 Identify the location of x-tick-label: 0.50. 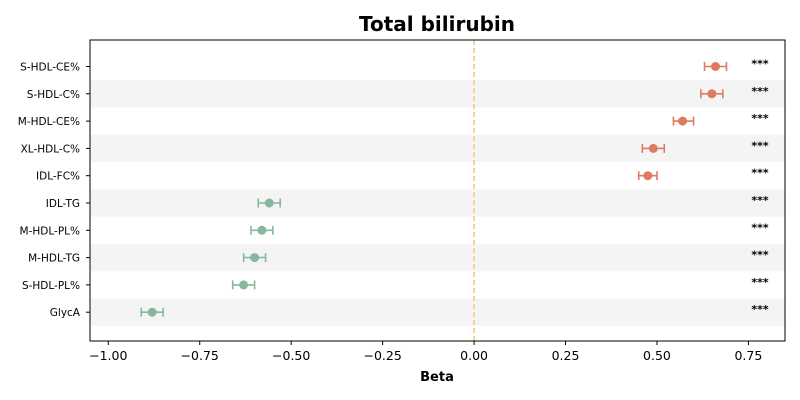
(657, 355).